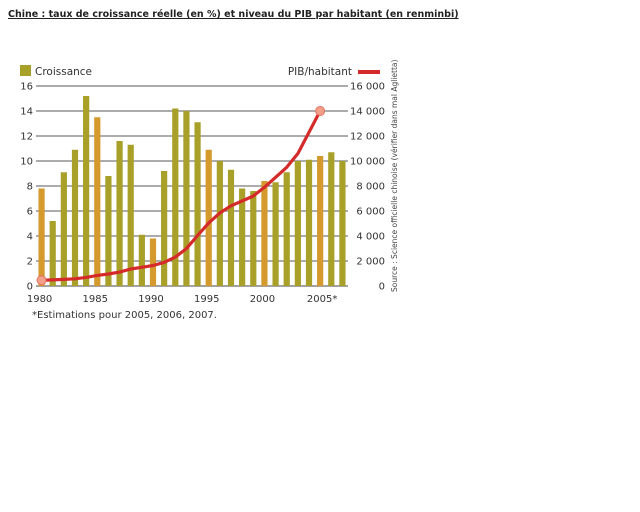 The width and height of the screenshot is (640, 512). I want to click on footnote: *Estimations pour 2005, 2006, 2007., so click(124, 315).